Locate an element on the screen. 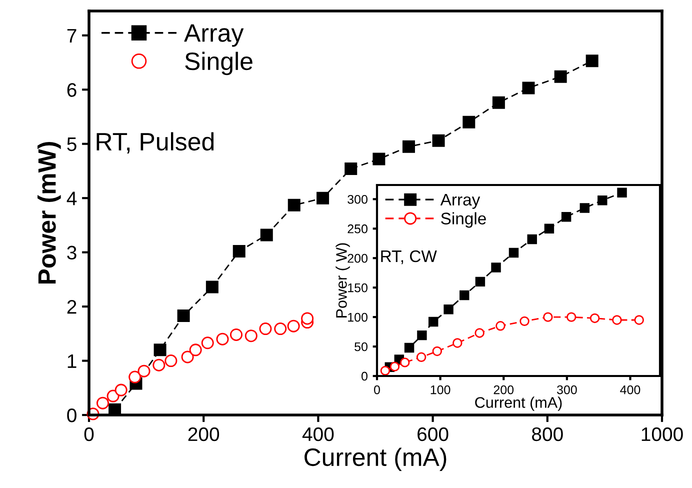 The image size is (692, 488). y-tick-label: 200 is located at coordinates (358, 258).